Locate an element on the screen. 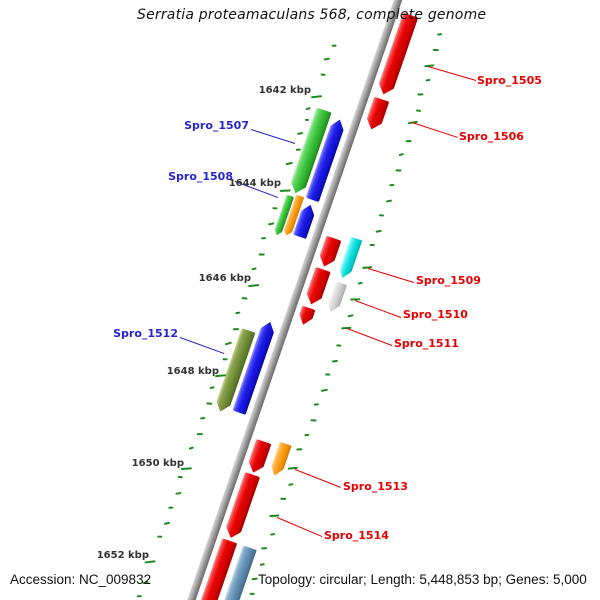 The width and height of the screenshot is (600, 600). scale-label: 1648 kbp is located at coordinates (192, 371).